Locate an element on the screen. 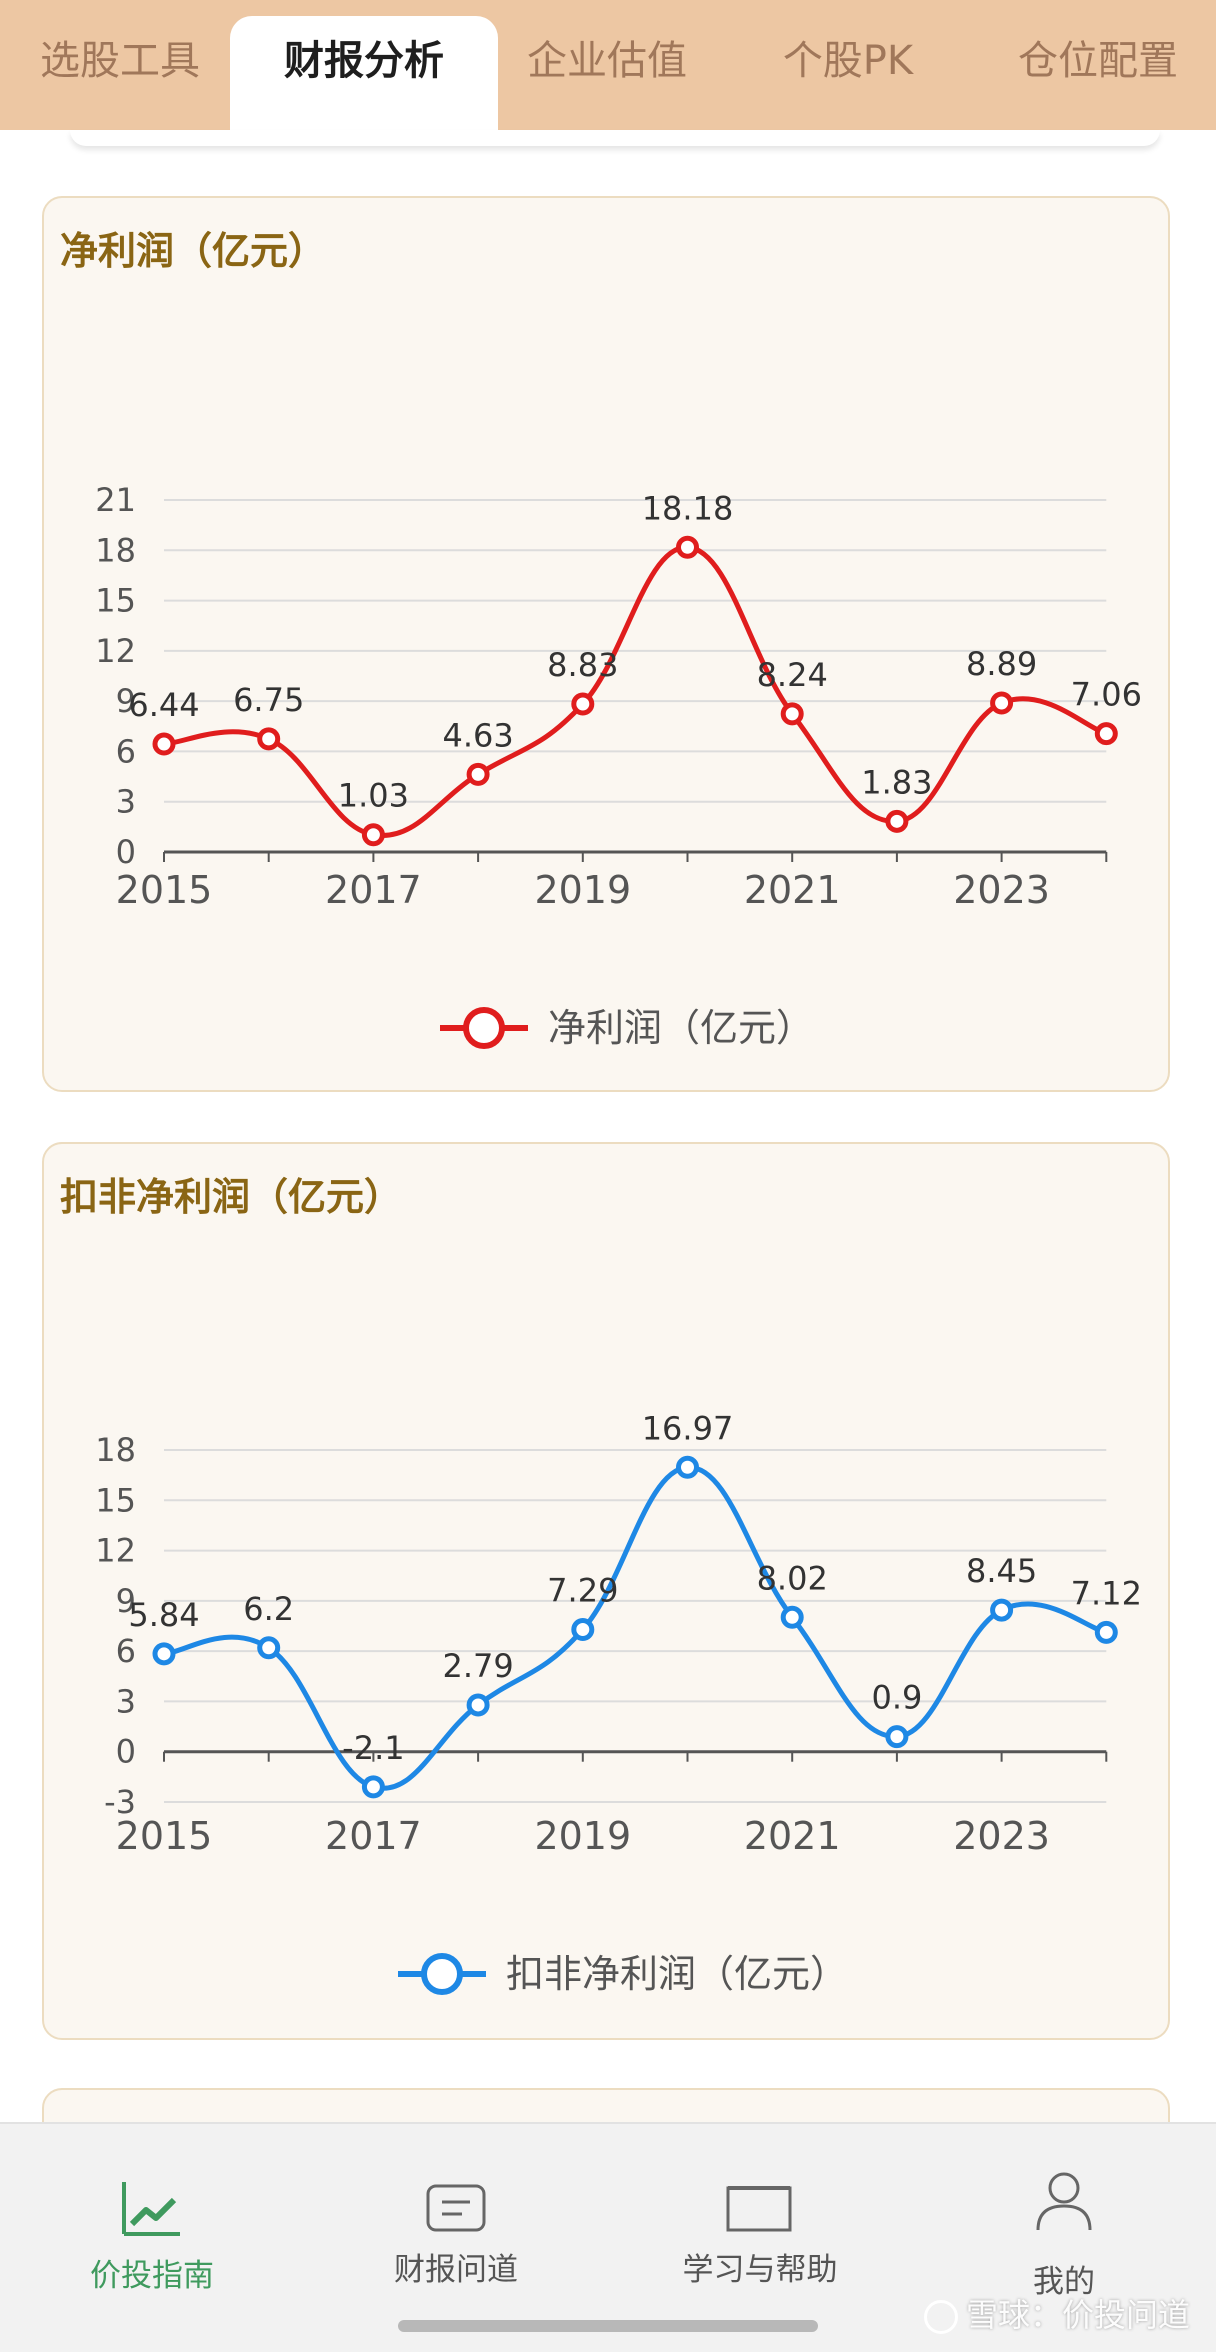 Image resolution: width=1216 pixels, height=2352 pixels. data-label: 8.02 is located at coordinates (792, 1578).